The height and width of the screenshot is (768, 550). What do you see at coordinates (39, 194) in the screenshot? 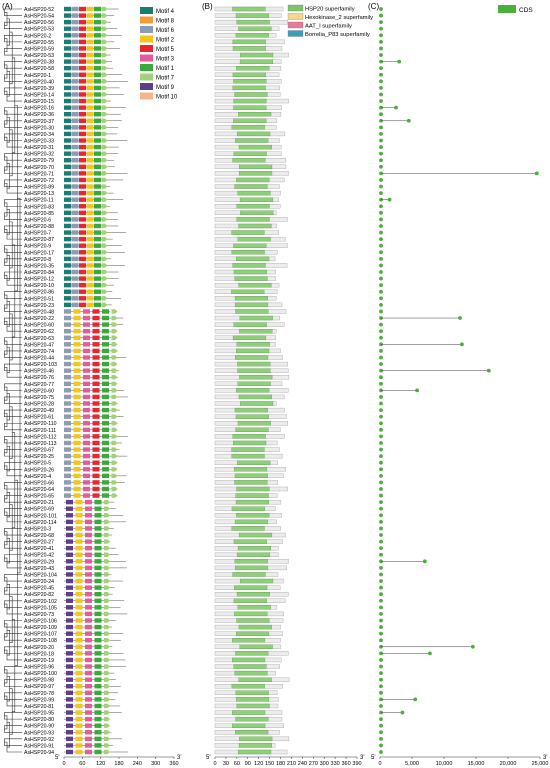
I see `gene-label: AsHSP20-13` at bounding box center [39, 194].